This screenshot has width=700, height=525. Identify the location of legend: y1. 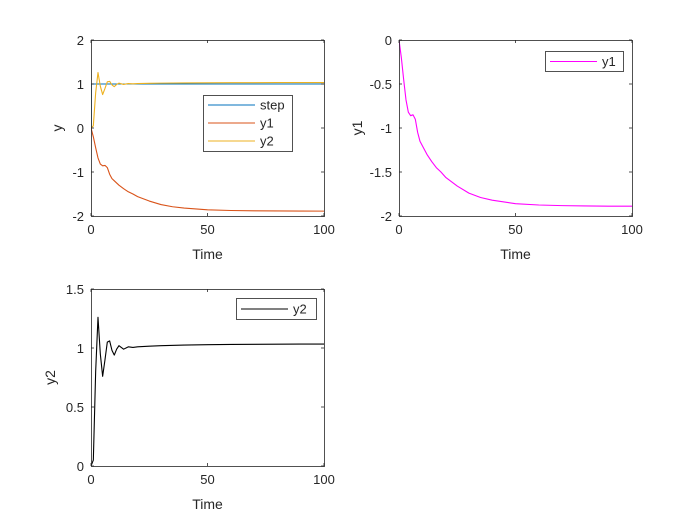
(584, 61).